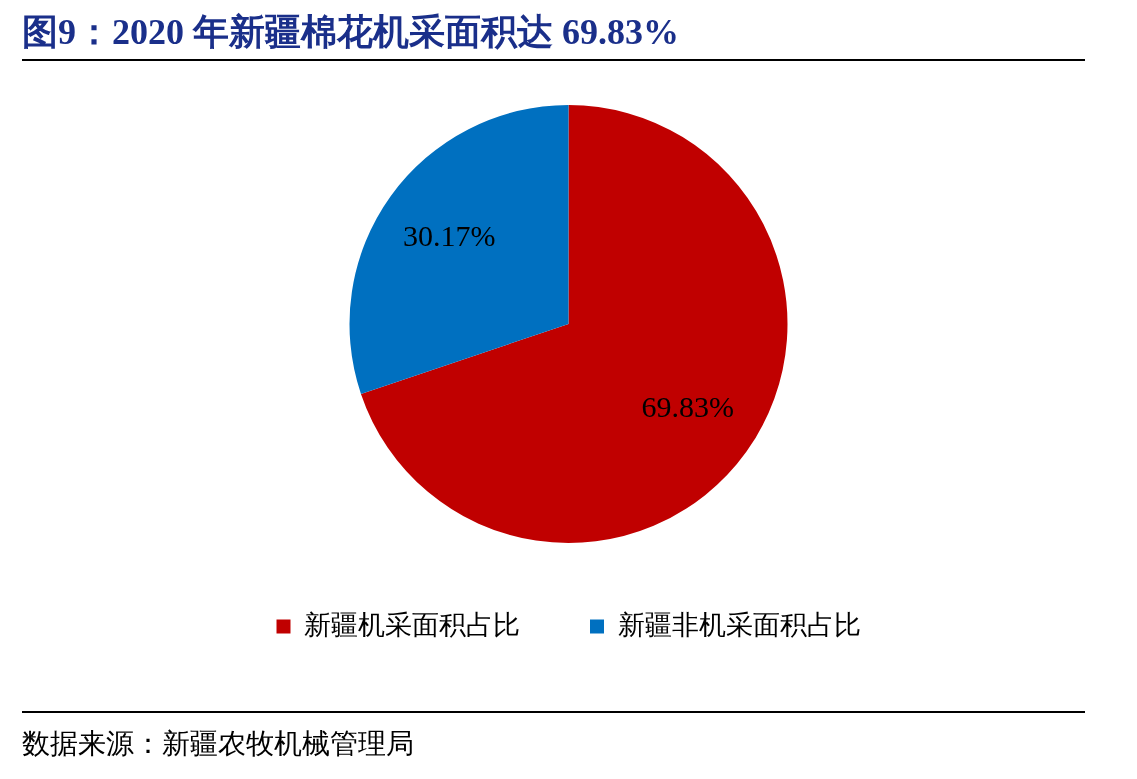  I want to click on legend-label: 新疆机采面积占比, so click(412, 624).